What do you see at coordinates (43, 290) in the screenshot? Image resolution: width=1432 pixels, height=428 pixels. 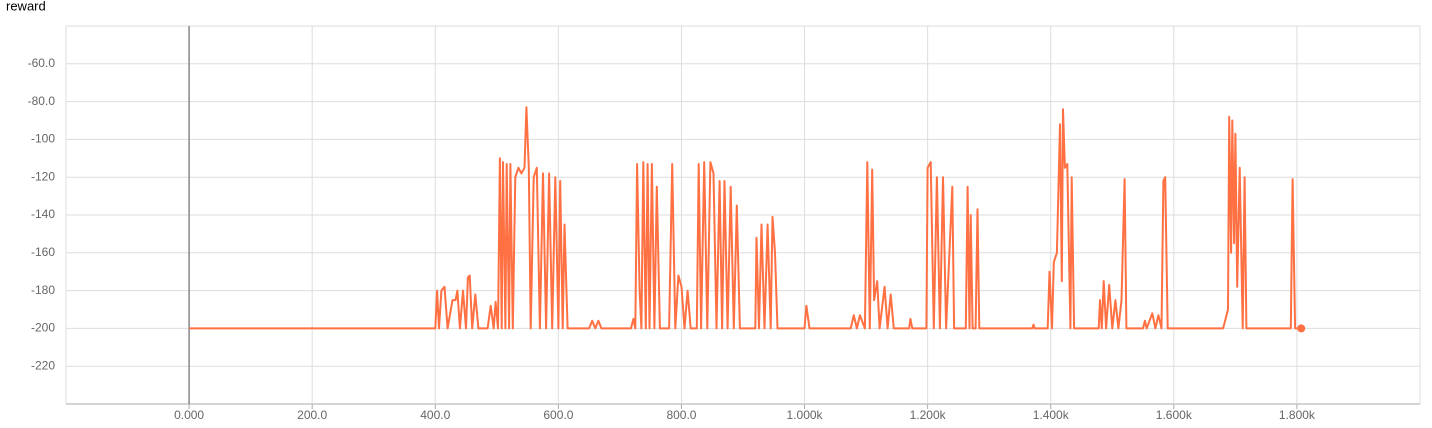 I see `y-tick-label: -180` at bounding box center [43, 290].